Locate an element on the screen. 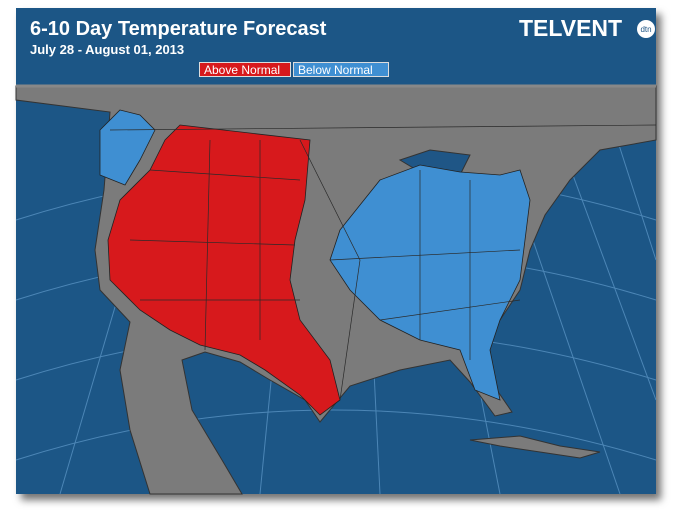 The height and width of the screenshot is (532, 692). below-normal-region-northwest is located at coordinates (127, 147).